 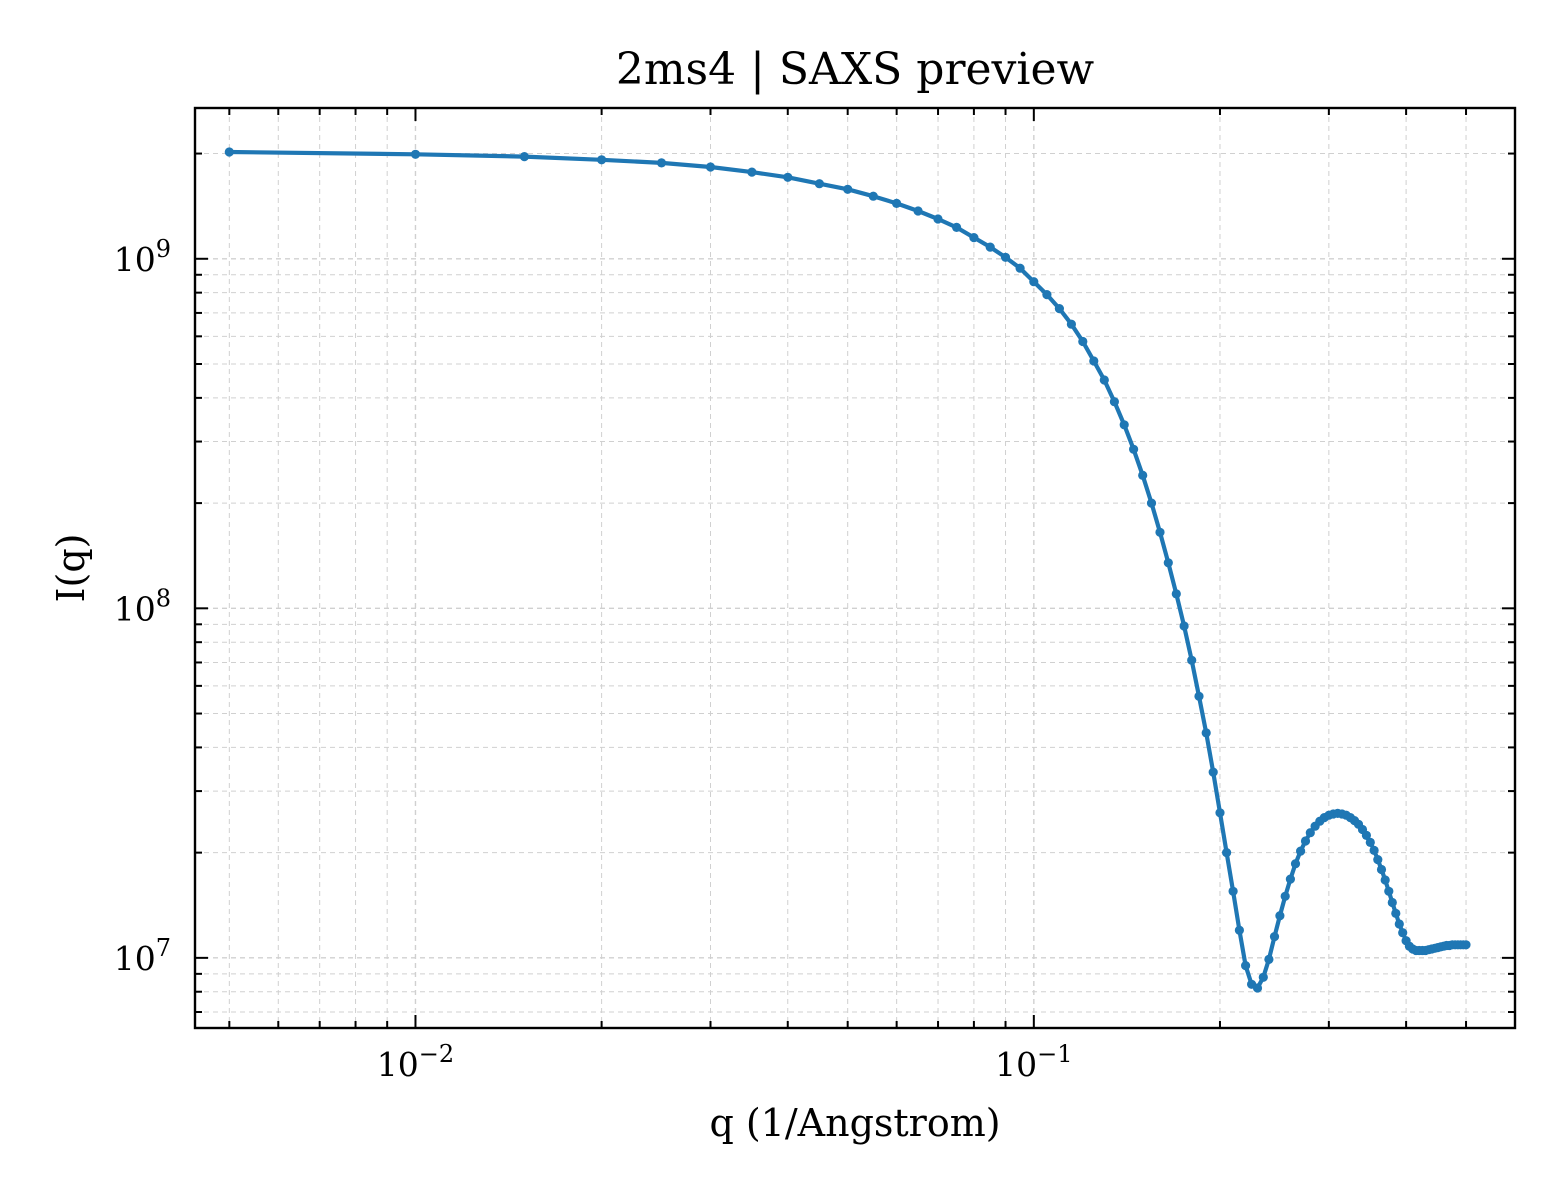 I want to click on x-tick-label: 10⁻¹, so click(x=1033, y=1062).